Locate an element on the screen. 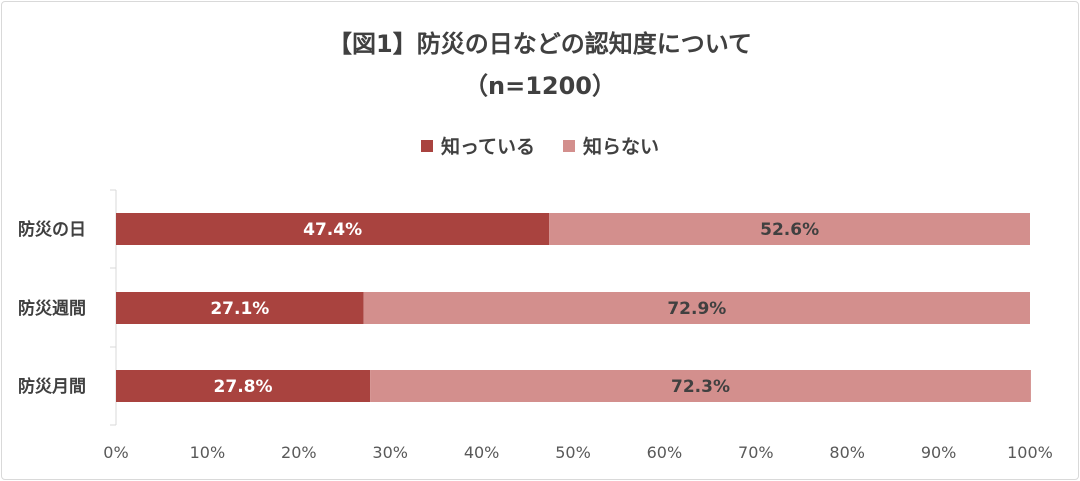 This screenshot has width=1080, height=481. x-tick-label: 60% is located at coordinates (665, 452).